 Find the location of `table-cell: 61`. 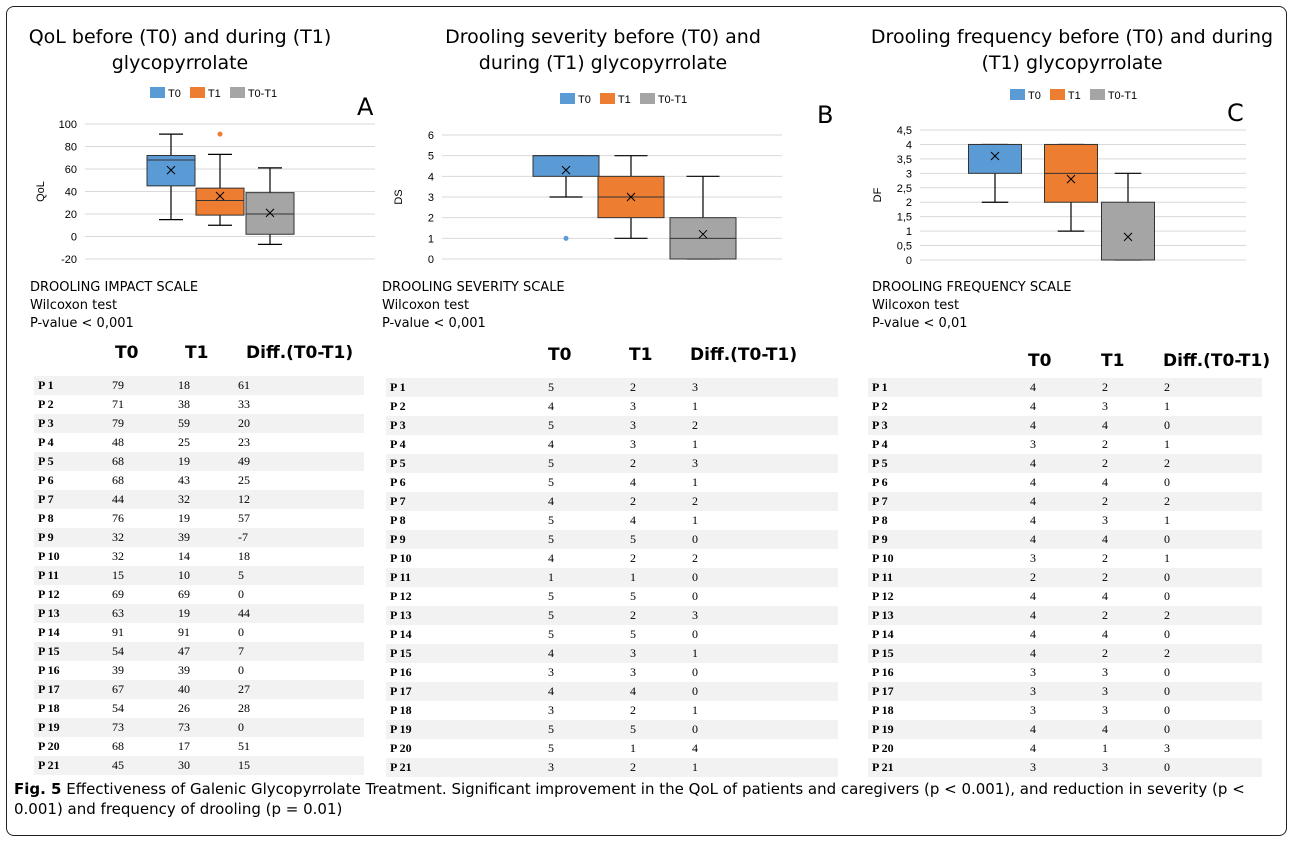

table-cell: 61 is located at coordinates (299, 385).